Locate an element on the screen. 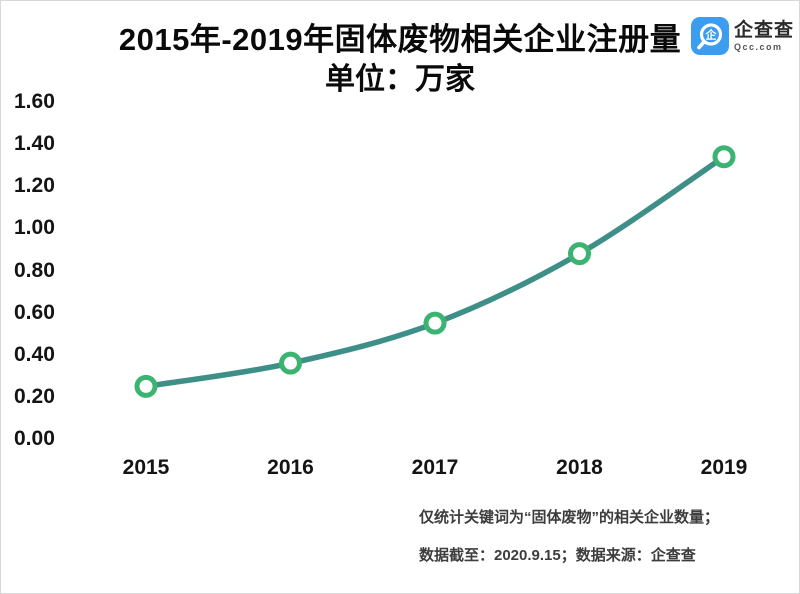 Image resolution: width=800 pixels, height=594 pixels. x-tick-label: 2019 is located at coordinates (724, 467).